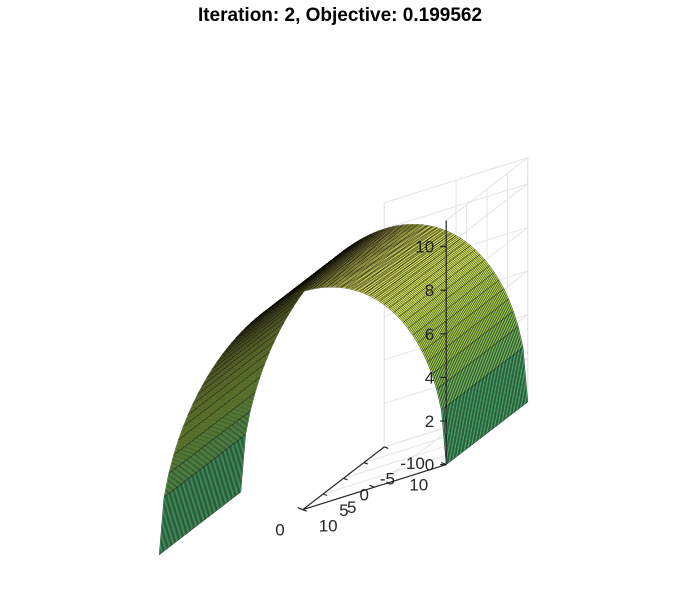 The image size is (675, 596). Describe the element at coordinates (424, 247) in the screenshot. I see `z-tick-label: 10` at that location.